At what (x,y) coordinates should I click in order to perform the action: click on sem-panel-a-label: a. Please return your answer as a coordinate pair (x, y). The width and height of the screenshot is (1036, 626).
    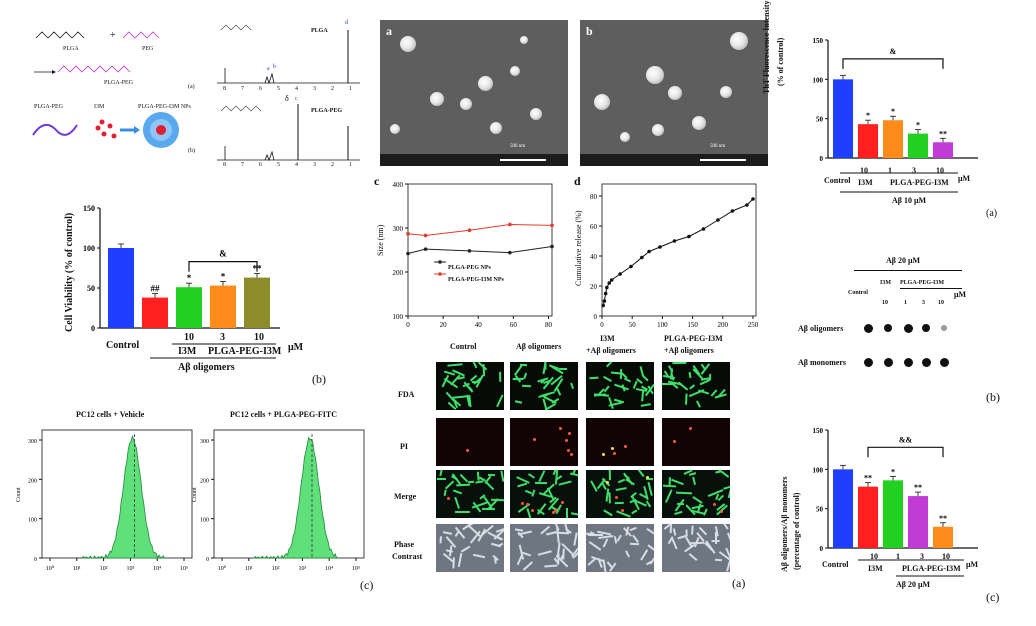
    Looking at the image, I should click on (389, 31).